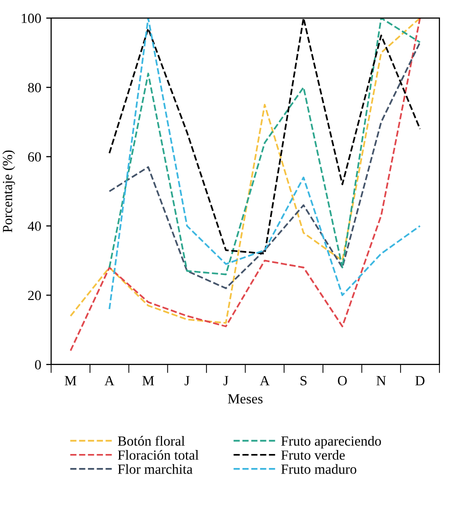 Image resolution: width=465 pixels, height=517 pixels. I want to click on legend-label: Fruto apareciendo, so click(331, 442).